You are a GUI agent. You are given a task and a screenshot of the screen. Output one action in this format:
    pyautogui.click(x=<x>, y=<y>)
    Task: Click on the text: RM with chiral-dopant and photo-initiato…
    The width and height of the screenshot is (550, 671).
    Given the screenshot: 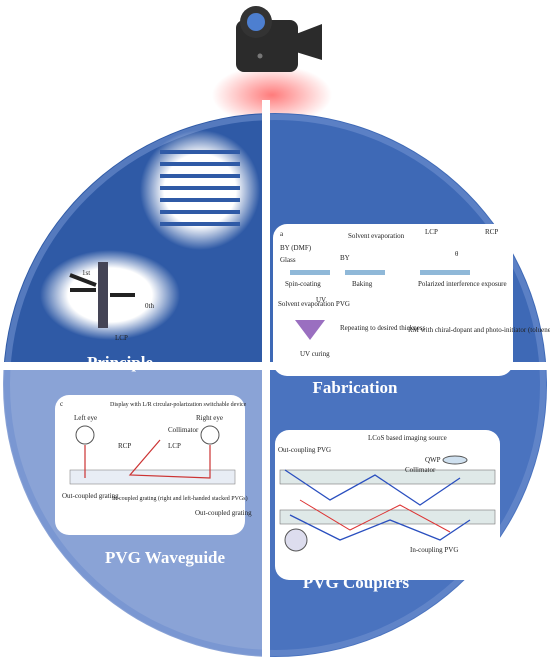 What is the action you would take?
    pyautogui.click(x=479, y=330)
    